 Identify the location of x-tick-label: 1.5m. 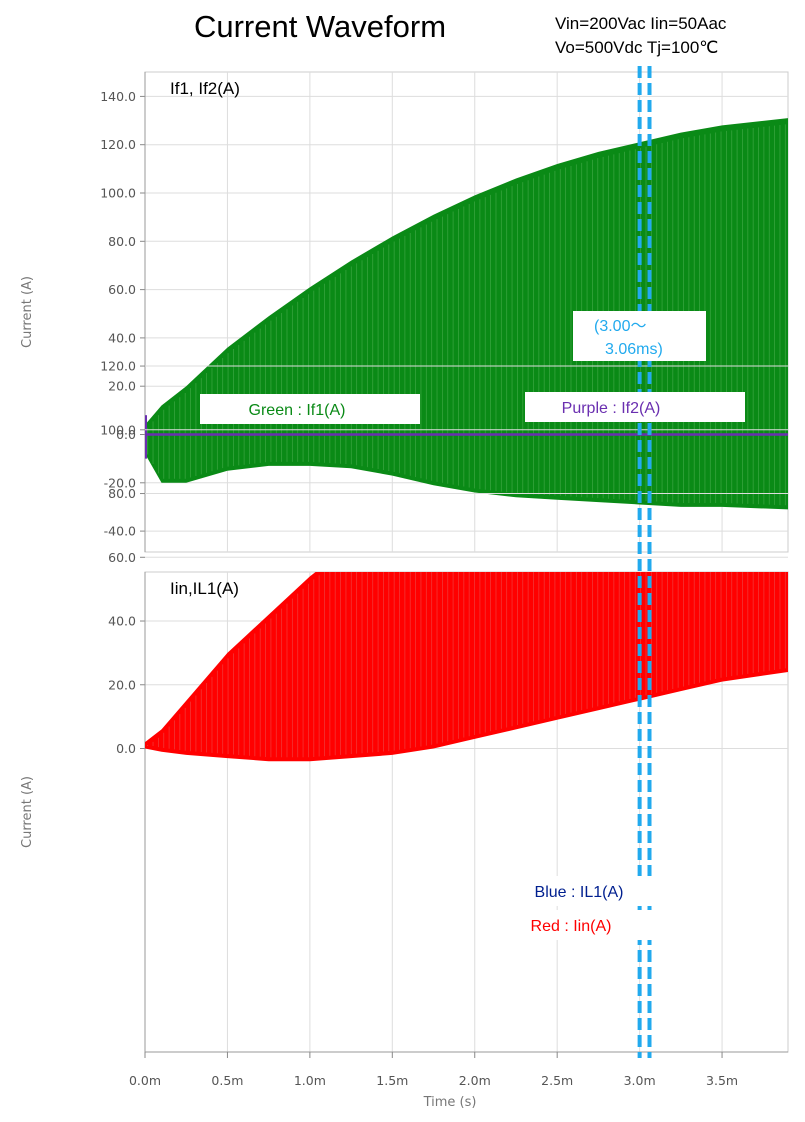
(392, 1080).